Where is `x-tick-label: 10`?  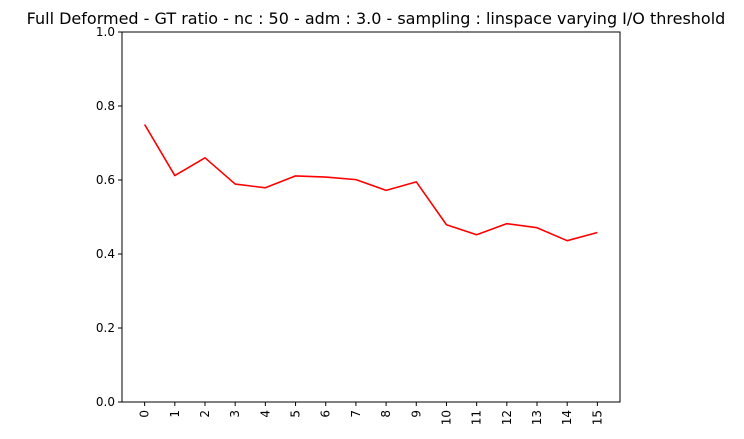 x-tick-label: 10 is located at coordinates (446, 417).